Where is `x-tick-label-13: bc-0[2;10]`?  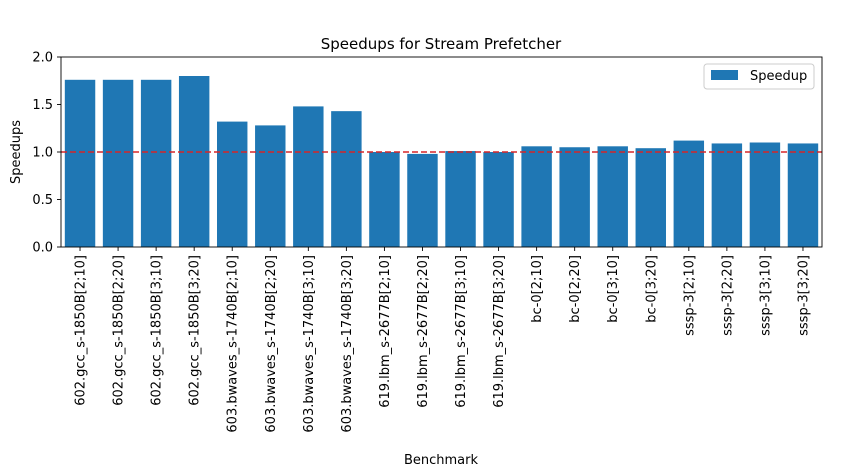 x-tick-label-13: bc-0[2;10] is located at coordinates (537, 289).